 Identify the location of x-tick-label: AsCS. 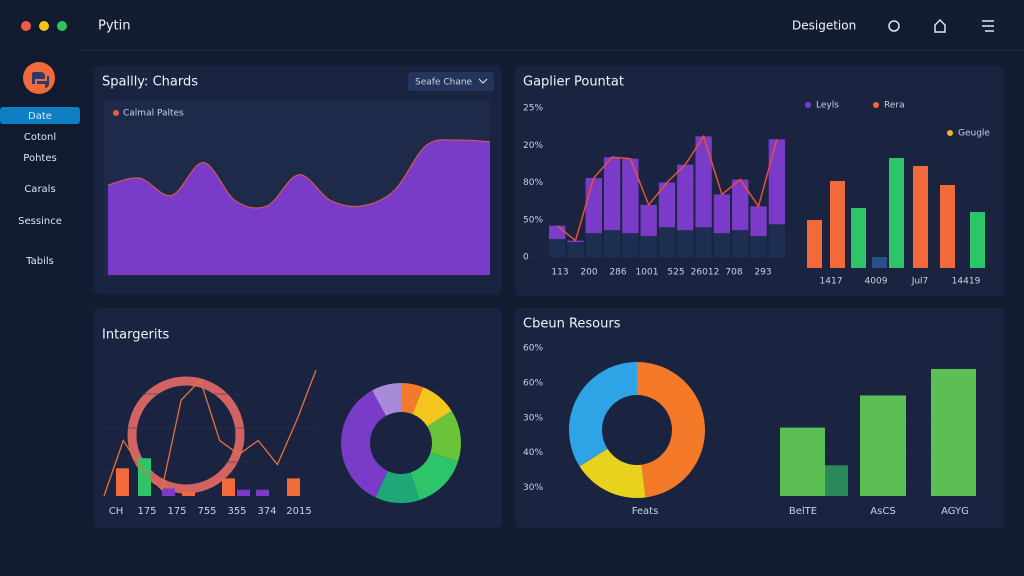
(882, 511).